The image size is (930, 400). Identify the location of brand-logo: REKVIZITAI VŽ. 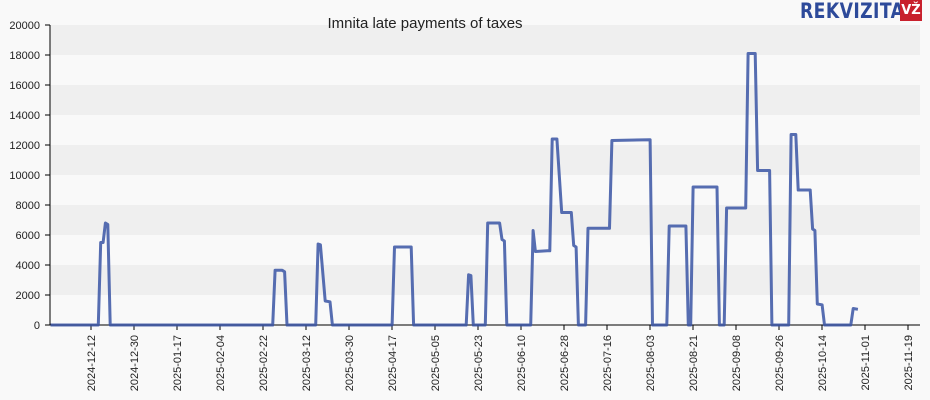
(861, 11).